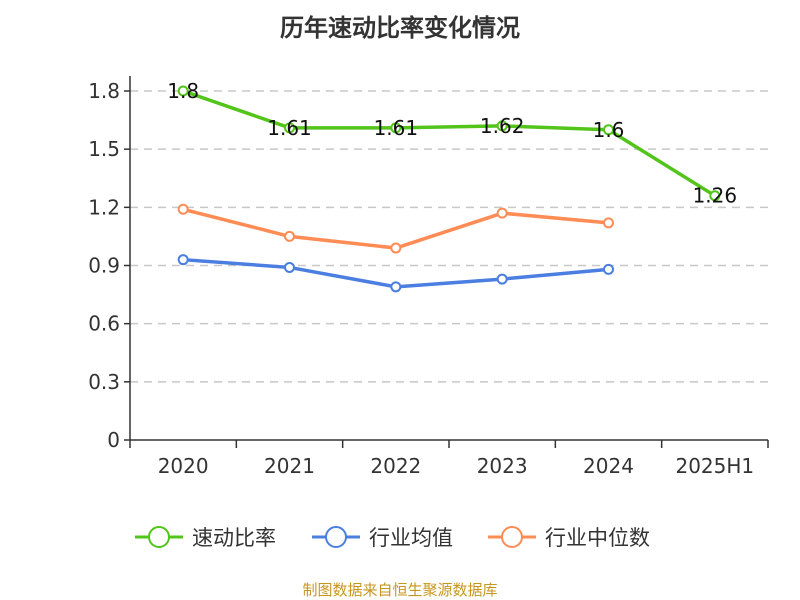 The width and height of the screenshot is (800, 600). Describe the element at coordinates (104, 149) in the screenshot. I see `y-tick-label: 1.5` at that location.